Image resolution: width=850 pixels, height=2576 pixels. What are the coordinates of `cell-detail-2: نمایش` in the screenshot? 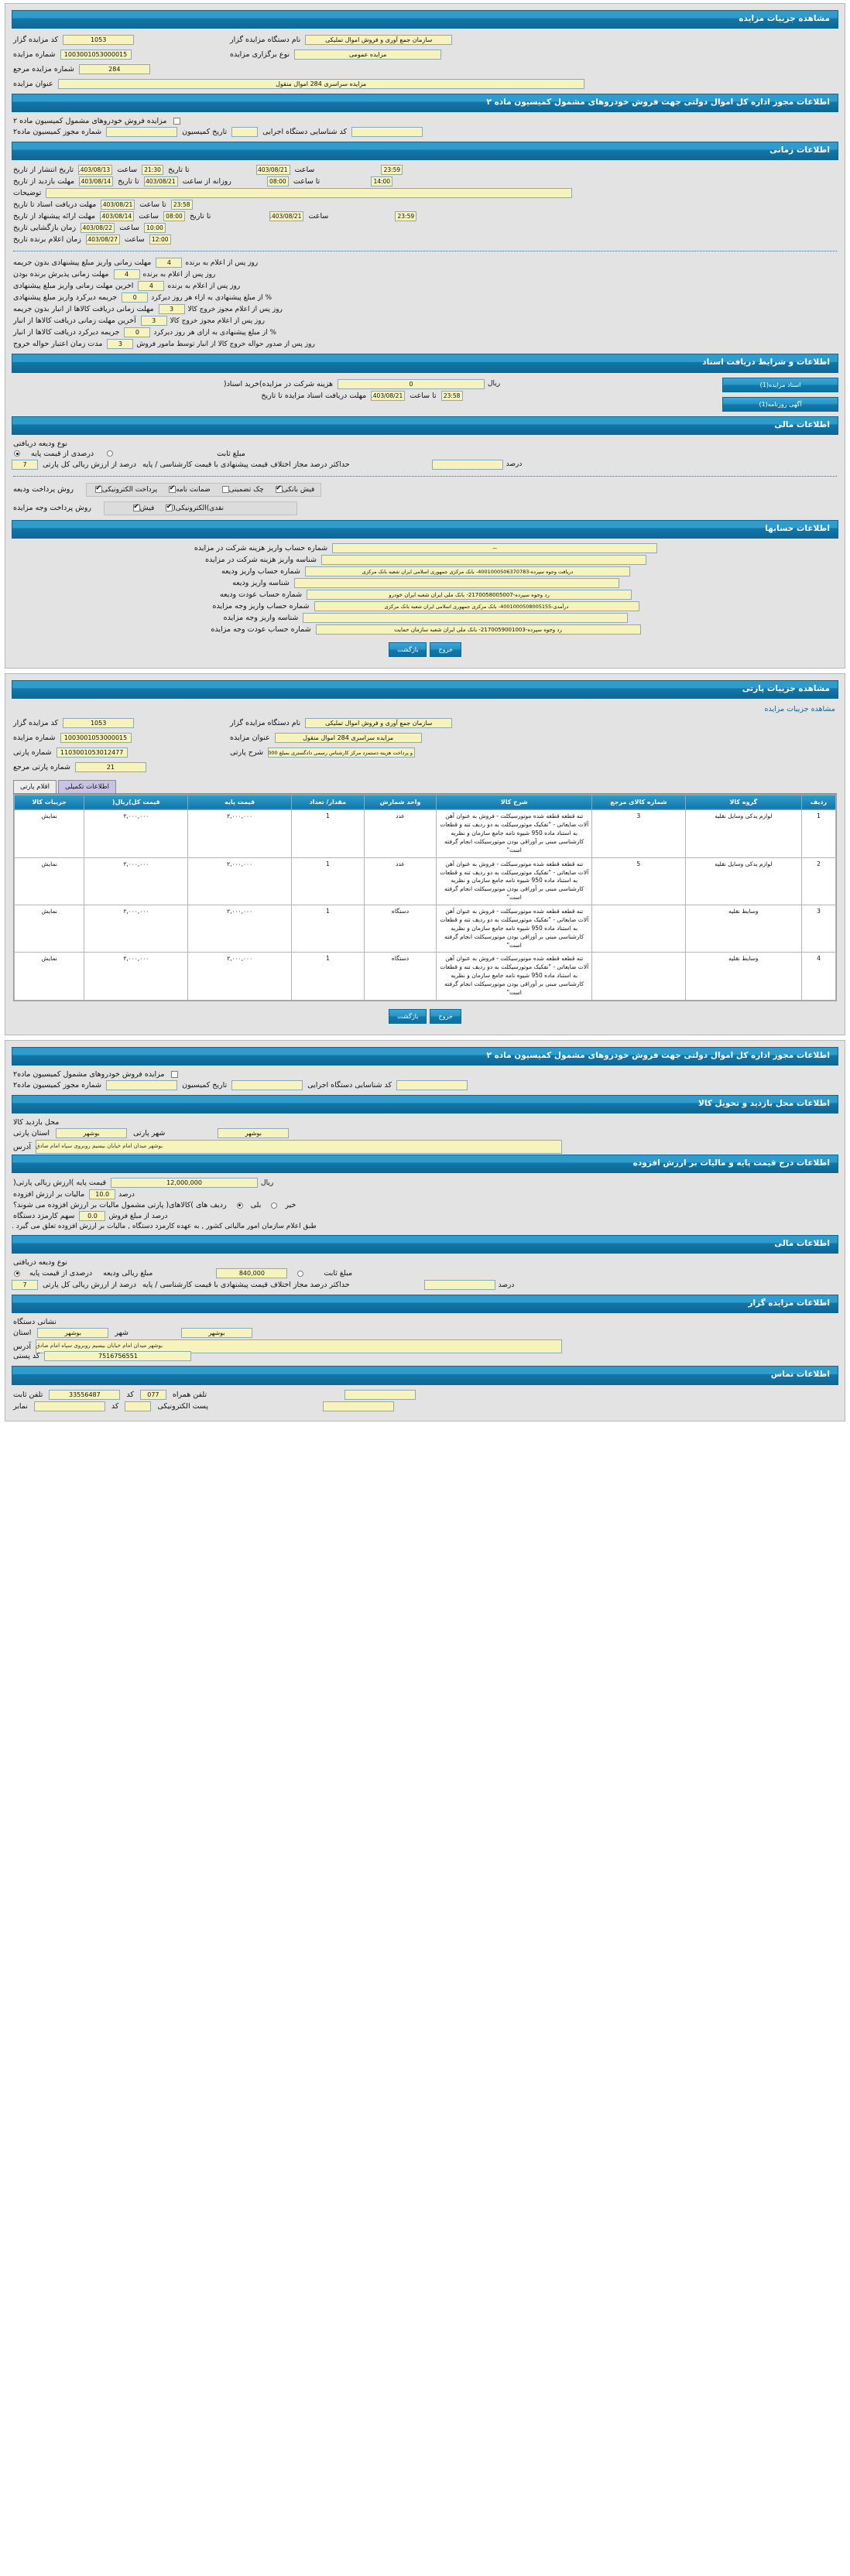 It's located at (49, 929).